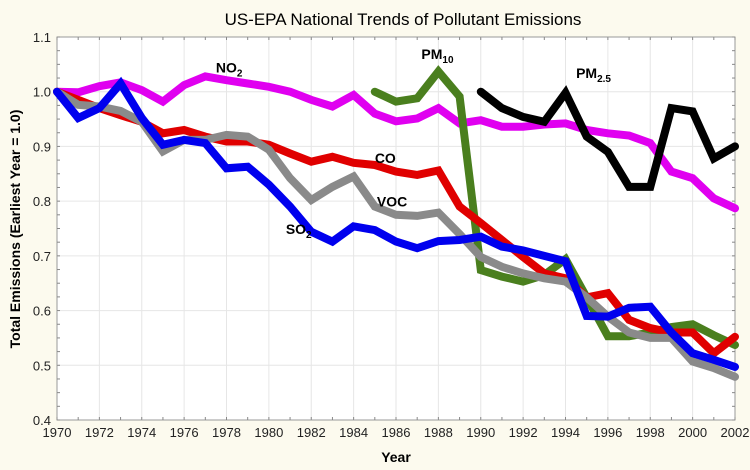 The image size is (750, 470). I want to click on y-tick-label: 0.7, so click(42, 256).